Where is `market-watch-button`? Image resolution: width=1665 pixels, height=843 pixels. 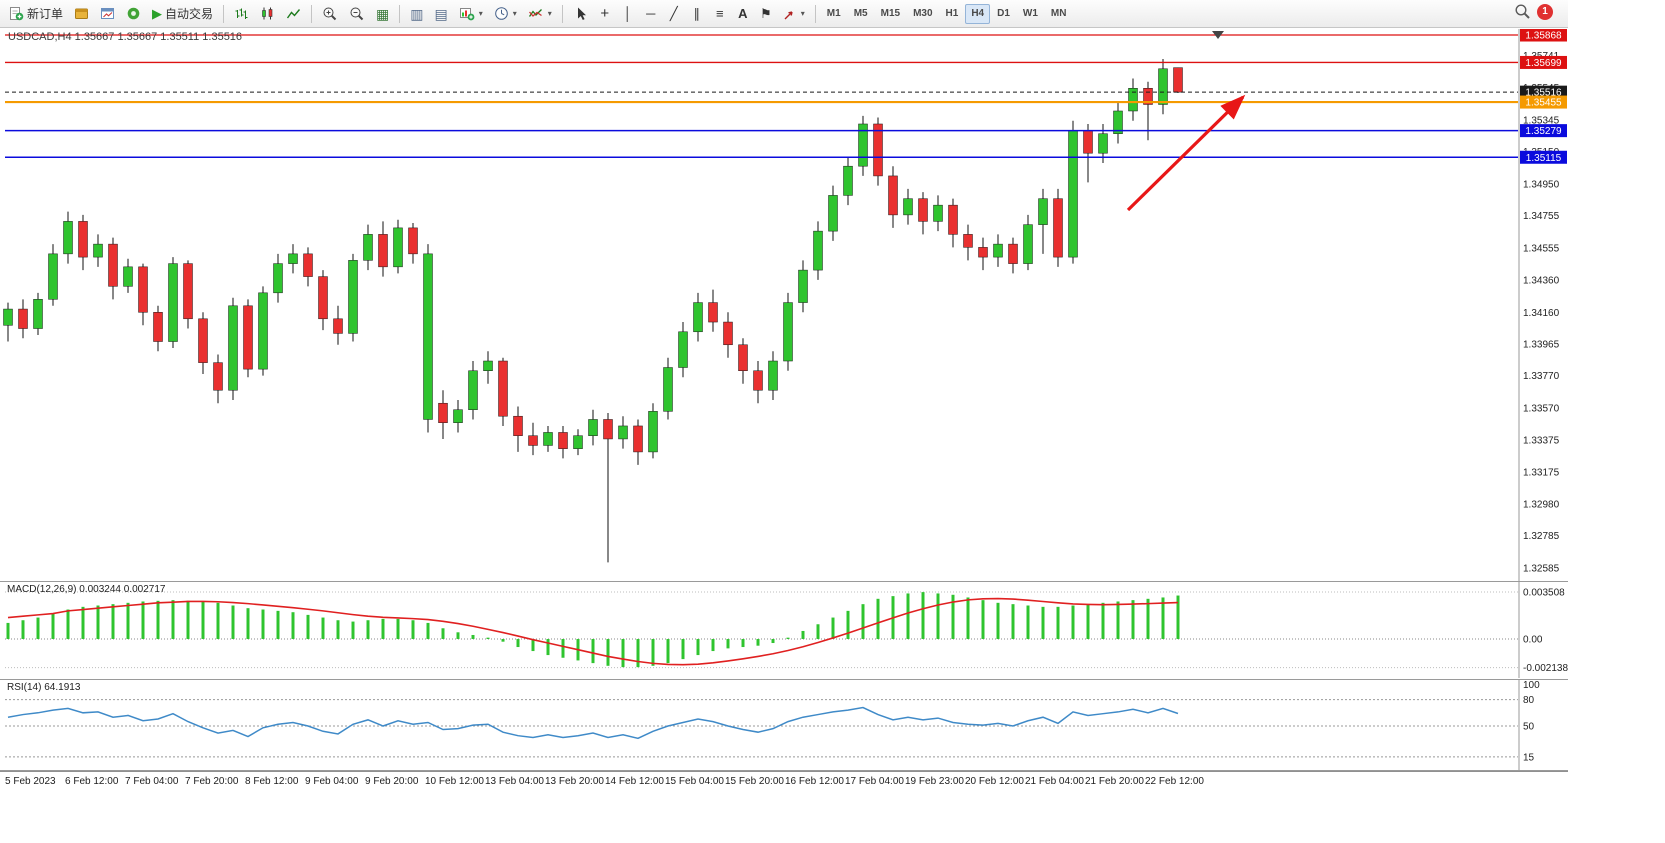 market-watch-button is located at coordinates (81, 14).